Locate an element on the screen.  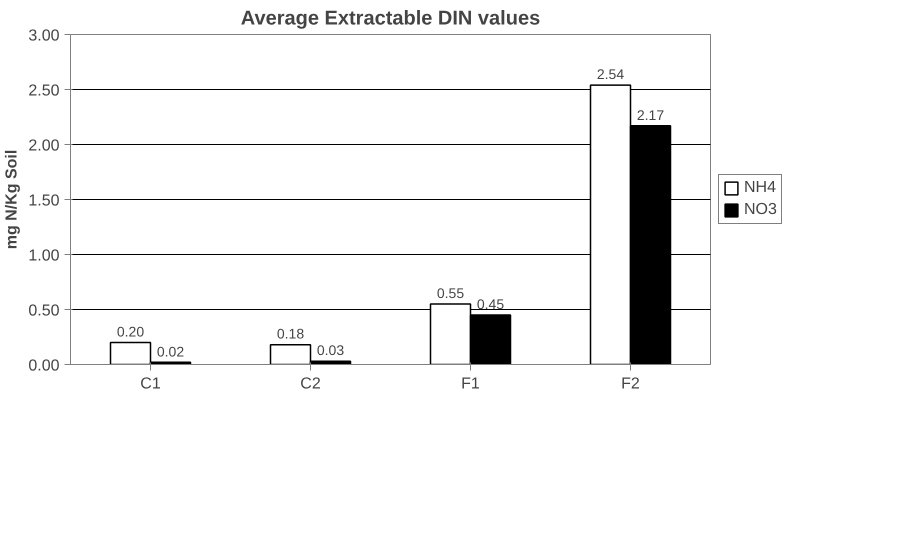
y-tick-label: 2.00 is located at coordinates (44, 146).